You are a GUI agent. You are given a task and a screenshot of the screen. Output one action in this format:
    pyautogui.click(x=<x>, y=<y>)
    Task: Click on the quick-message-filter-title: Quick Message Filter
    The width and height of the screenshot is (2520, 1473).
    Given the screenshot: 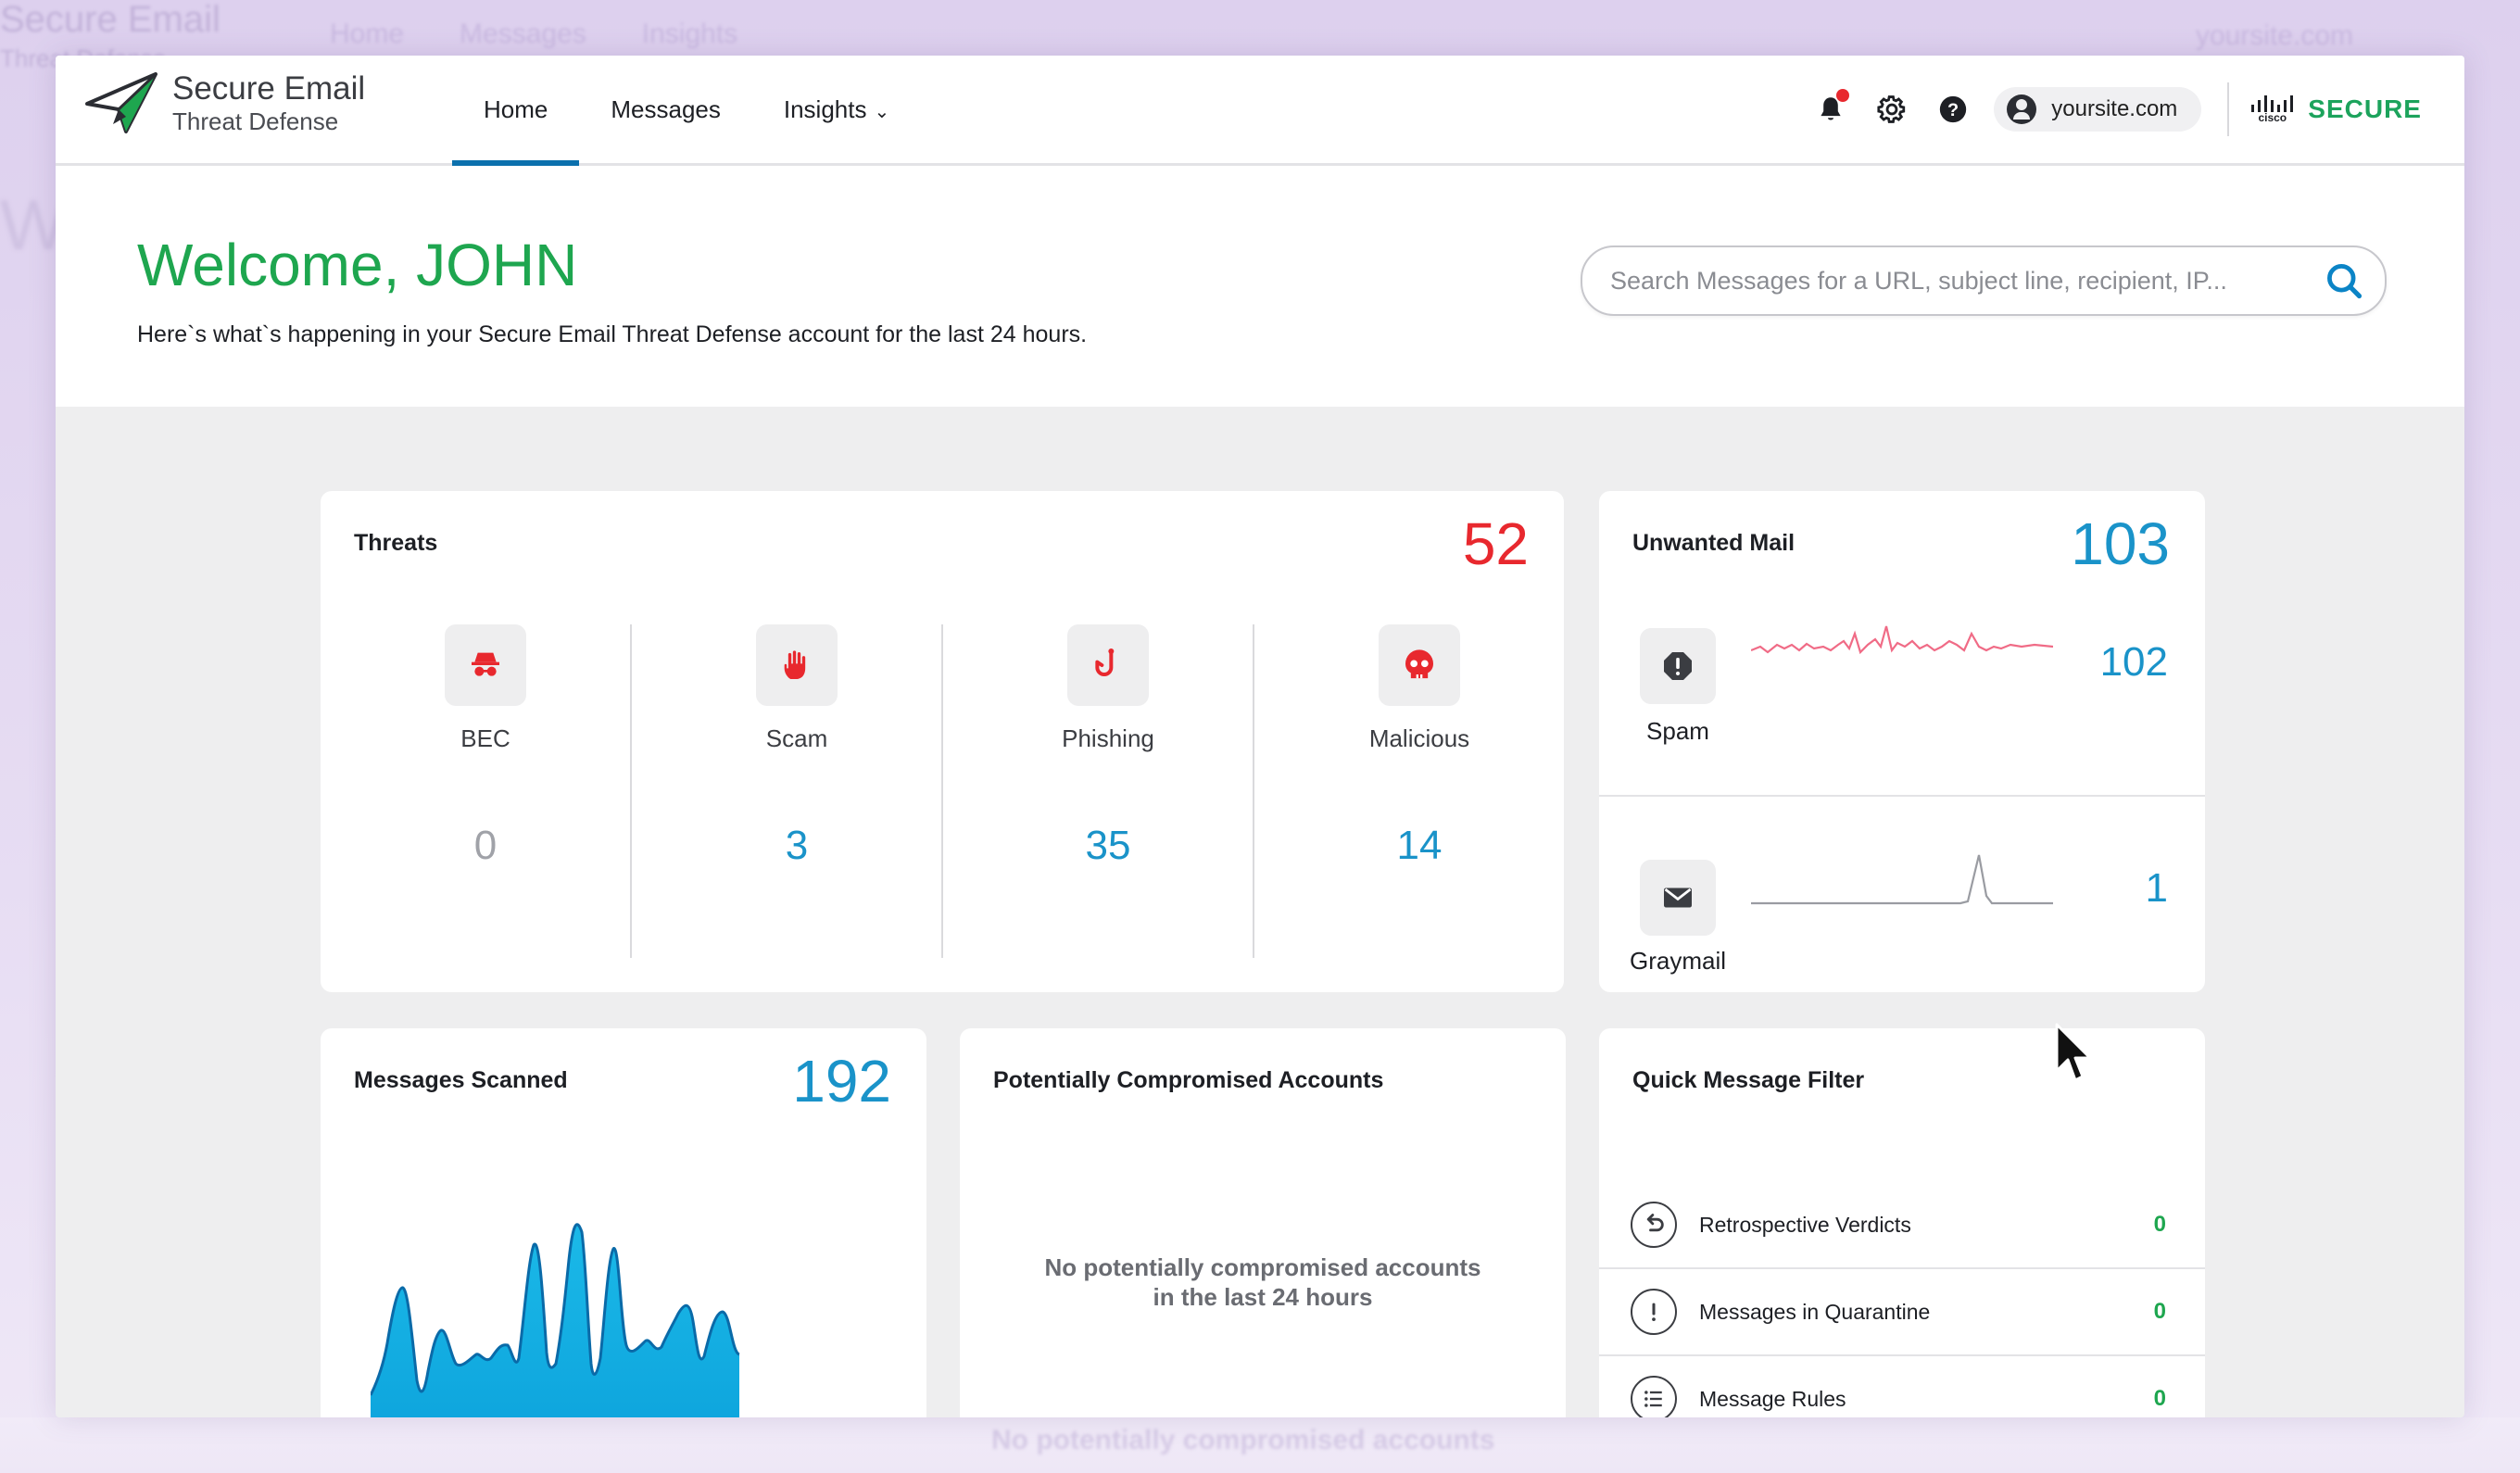 What is the action you would take?
    pyautogui.click(x=1748, y=1080)
    